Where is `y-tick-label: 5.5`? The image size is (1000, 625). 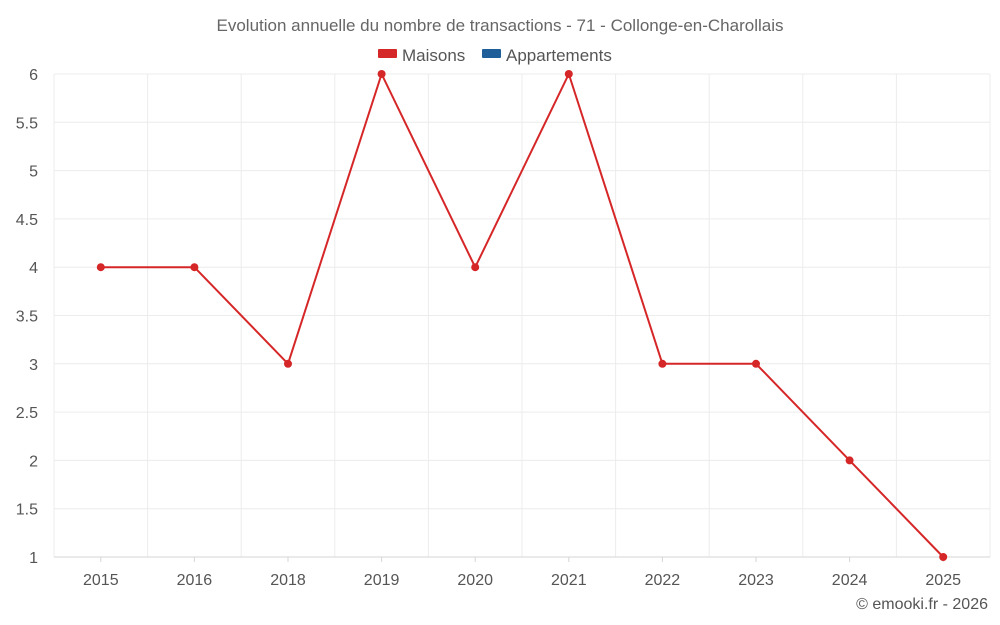 y-tick-label: 5.5 is located at coordinates (27, 123).